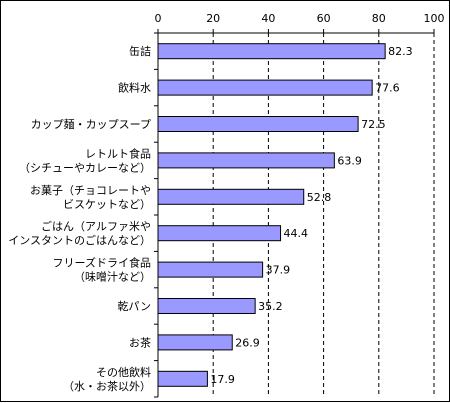  Describe the element at coordinates (107, 386) in the screenshot. I see `category-label: （水・お茶以外）` at that location.